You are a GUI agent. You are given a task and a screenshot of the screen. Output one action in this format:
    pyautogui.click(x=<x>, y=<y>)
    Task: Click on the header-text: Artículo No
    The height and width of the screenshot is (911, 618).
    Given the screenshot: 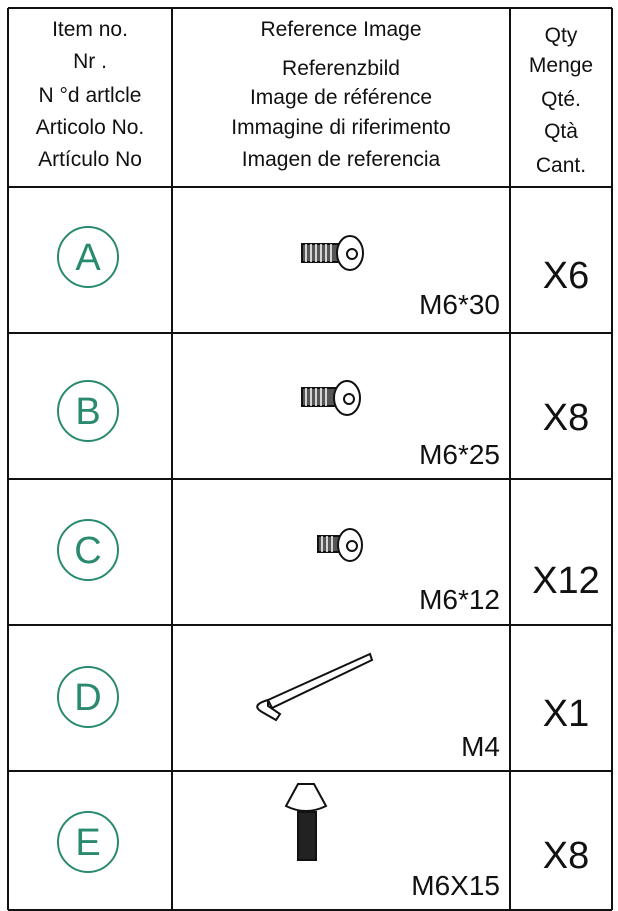 What is the action you would take?
    pyautogui.click(x=90, y=159)
    